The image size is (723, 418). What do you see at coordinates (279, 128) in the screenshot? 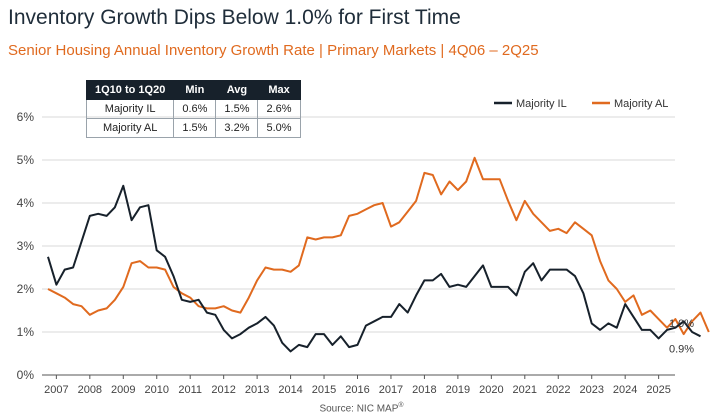
I see `table-cell-max: 5.0%` at bounding box center [279, 128].